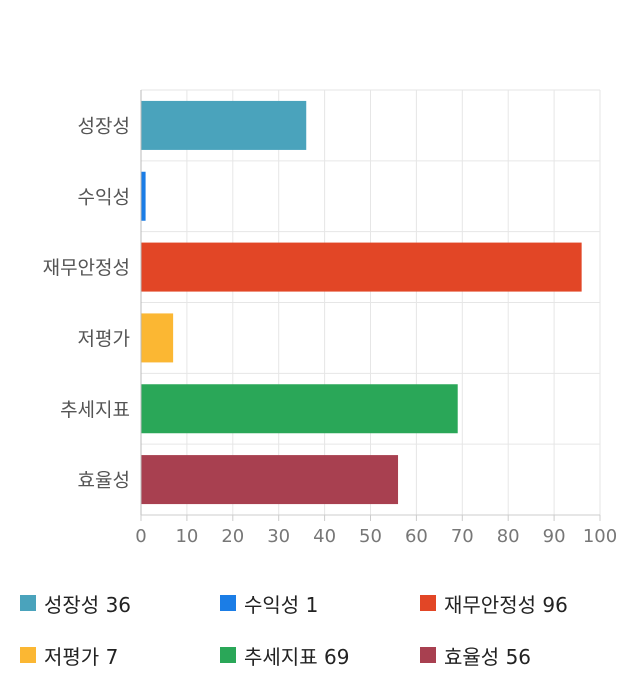 This screenshot has width=640, height=700. Describe the element at coordinates (506, 604) in the screenshot. I see `legend-label: 재무안정성 96` at that location.